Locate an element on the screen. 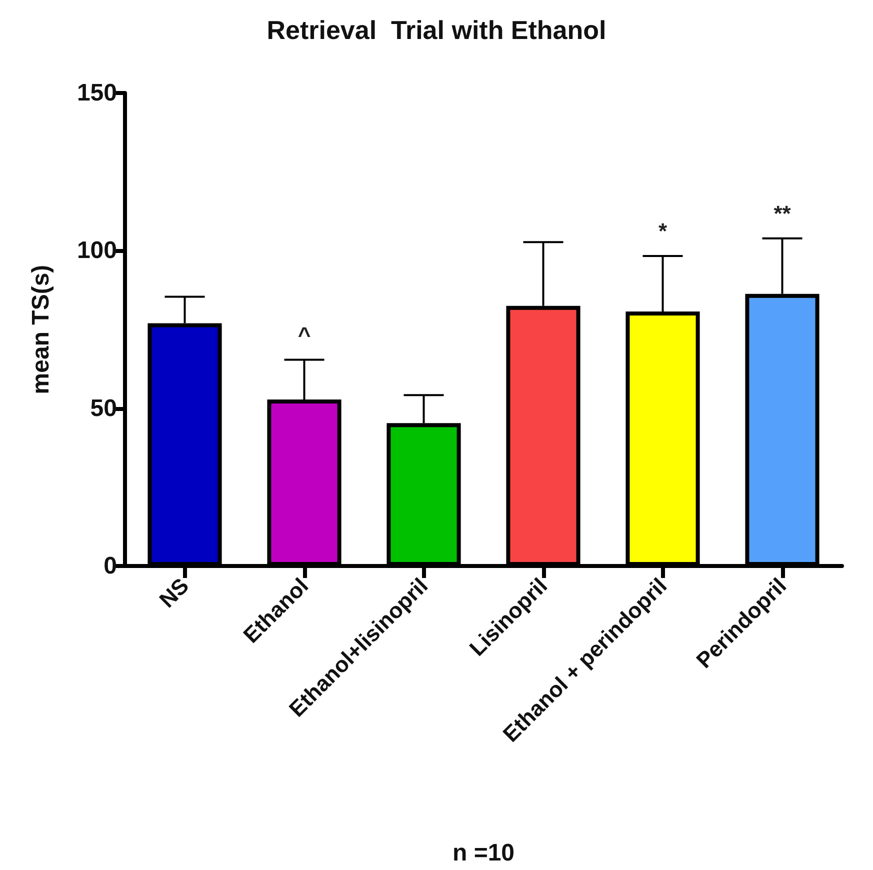 The width and height of the screenshot is (873, 870). y-tick-label: 150 is located at coordinates (96, 93).